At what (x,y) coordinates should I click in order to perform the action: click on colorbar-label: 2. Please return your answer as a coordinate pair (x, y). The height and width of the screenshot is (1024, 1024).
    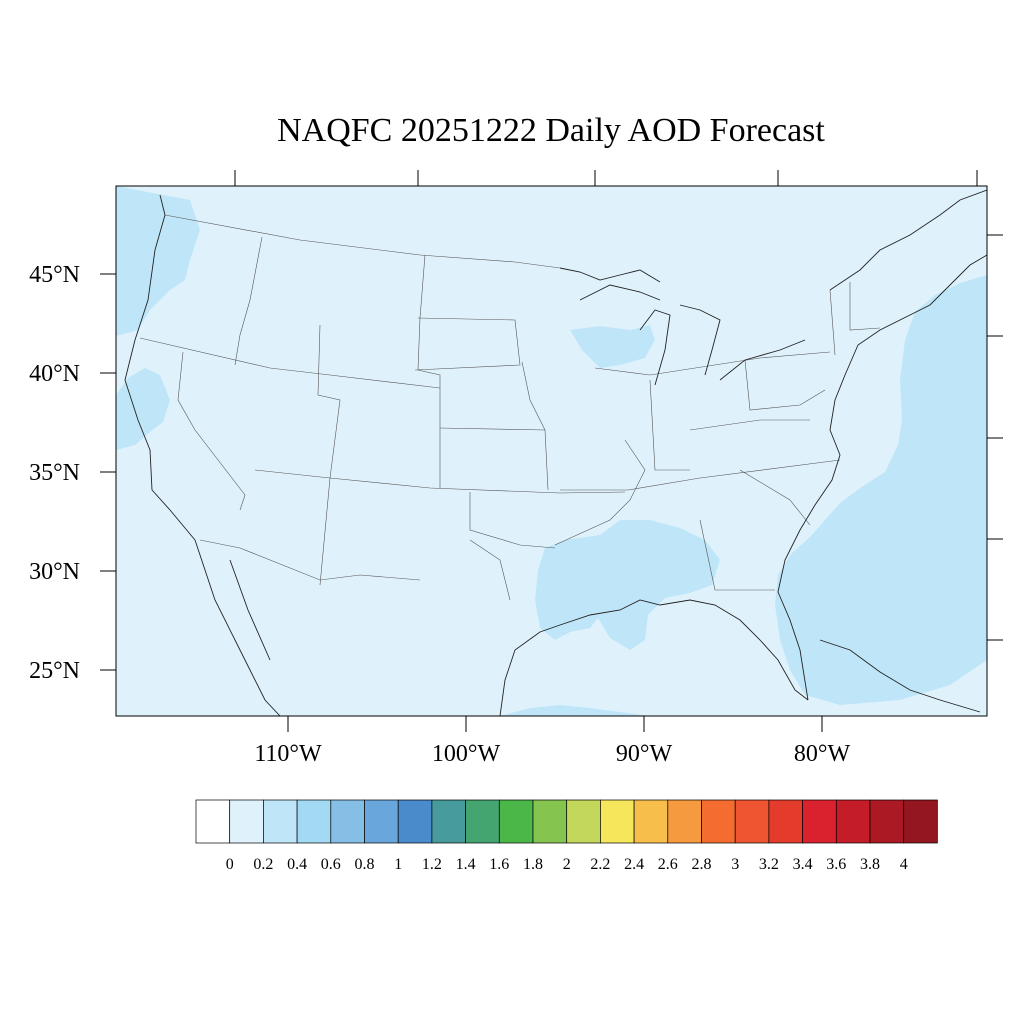
    Looking at the image, I should click on (567, 864).